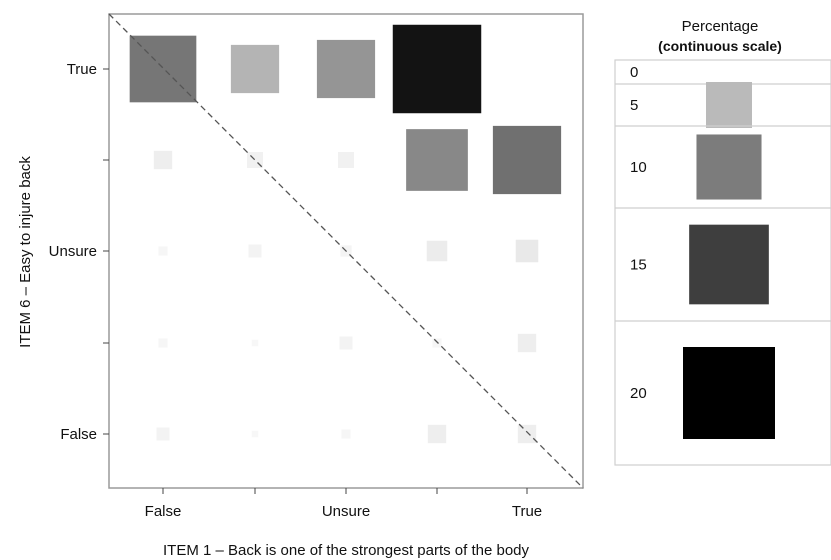 The image size is (831, 560). Describe the element at coordinates (82, 69) in the screenshot. I see `y-tick-label: True` at that location.